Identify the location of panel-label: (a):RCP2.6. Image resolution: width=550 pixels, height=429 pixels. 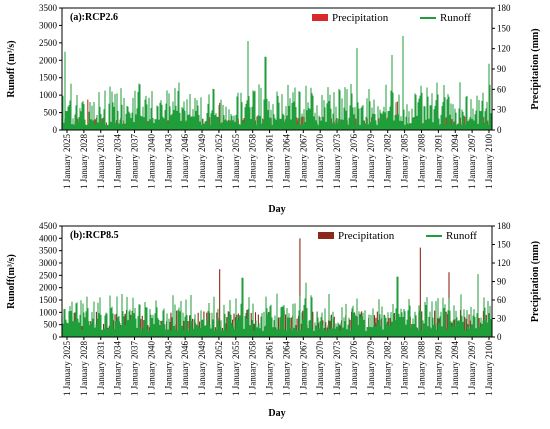
(94, 17).